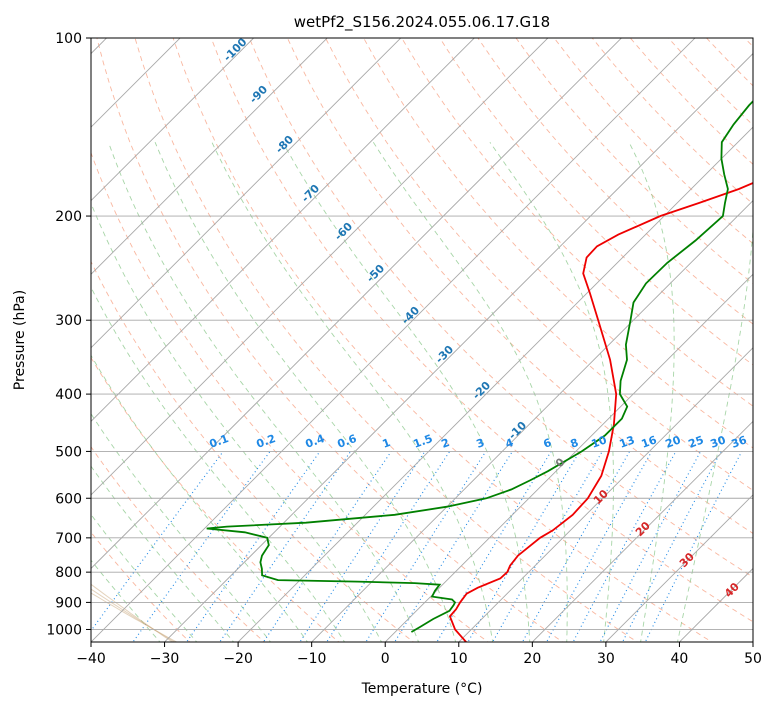  Describe the element at coordinates (165, 659) in the screenshot. I see `x-tick-label: −30` at that location.